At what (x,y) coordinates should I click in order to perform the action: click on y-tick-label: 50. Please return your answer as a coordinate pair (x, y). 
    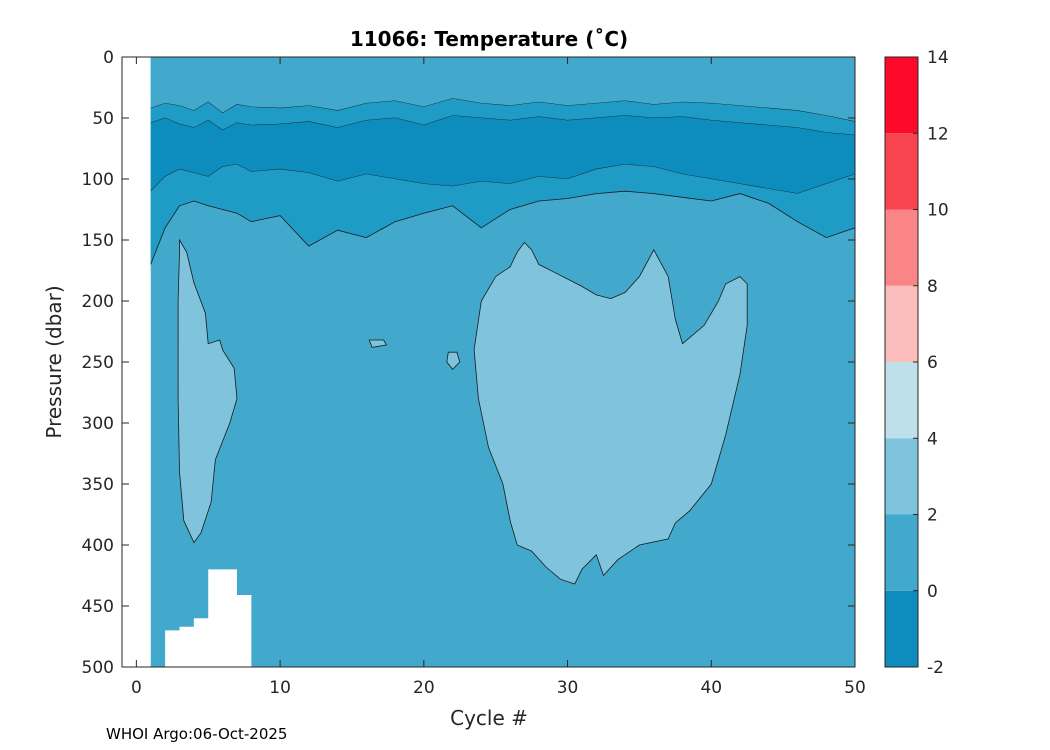
    Looking at the image, I should click on (103, 119).